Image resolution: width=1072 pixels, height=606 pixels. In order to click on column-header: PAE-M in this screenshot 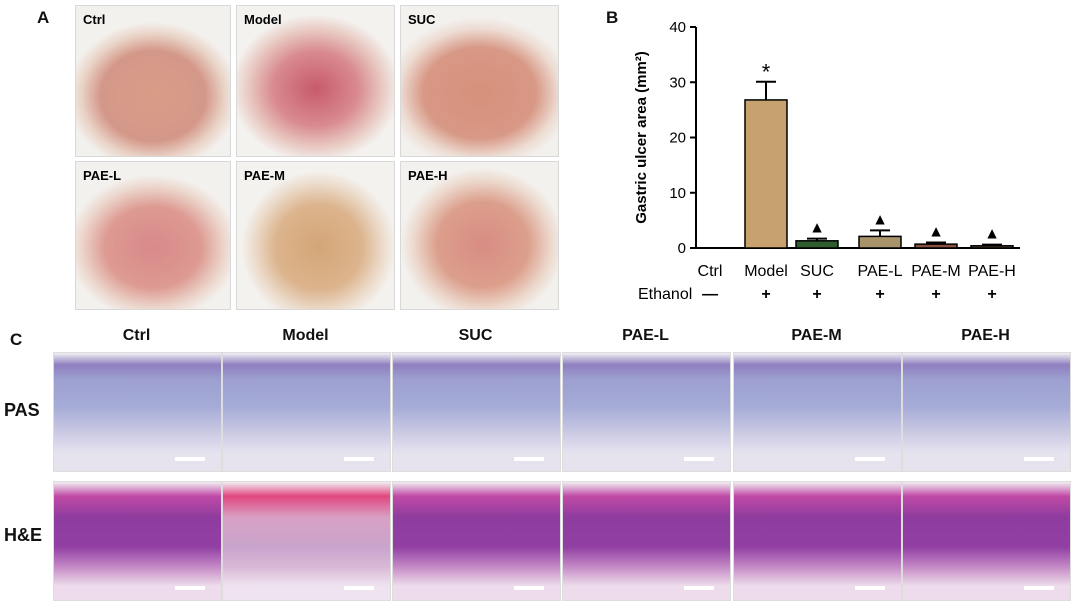, I will do `click(816, 335)`.